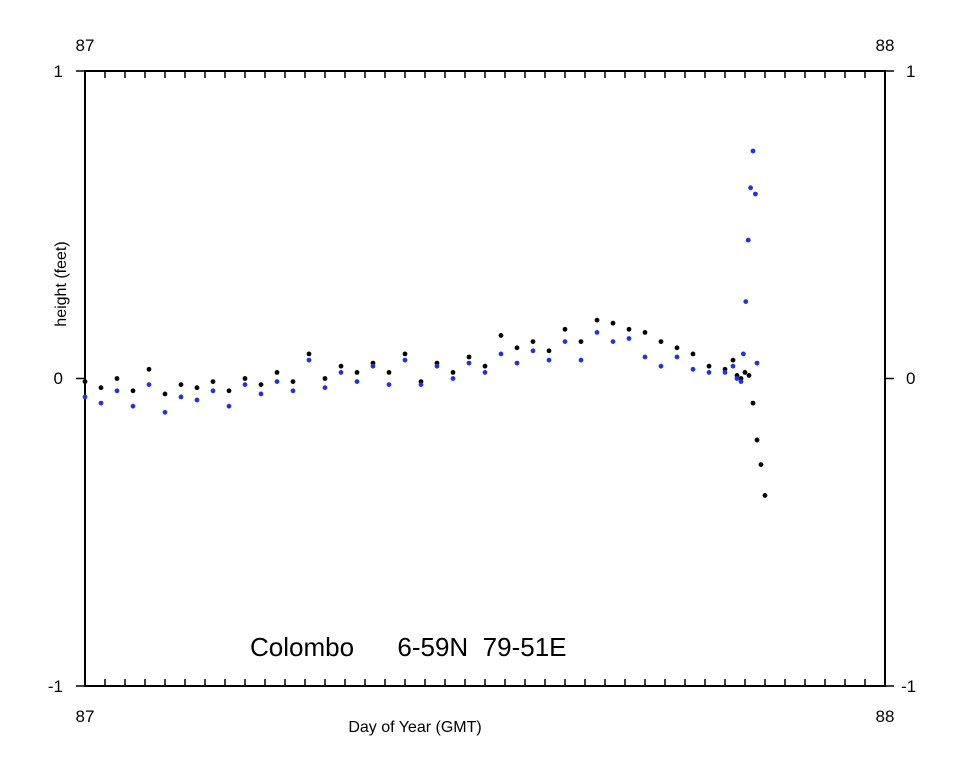 The width and height of the screenshot is (964, 760). Describe the element at coordinates (58, 71) in the screenshot. I see `y-tick-left-top: 1` at that location.